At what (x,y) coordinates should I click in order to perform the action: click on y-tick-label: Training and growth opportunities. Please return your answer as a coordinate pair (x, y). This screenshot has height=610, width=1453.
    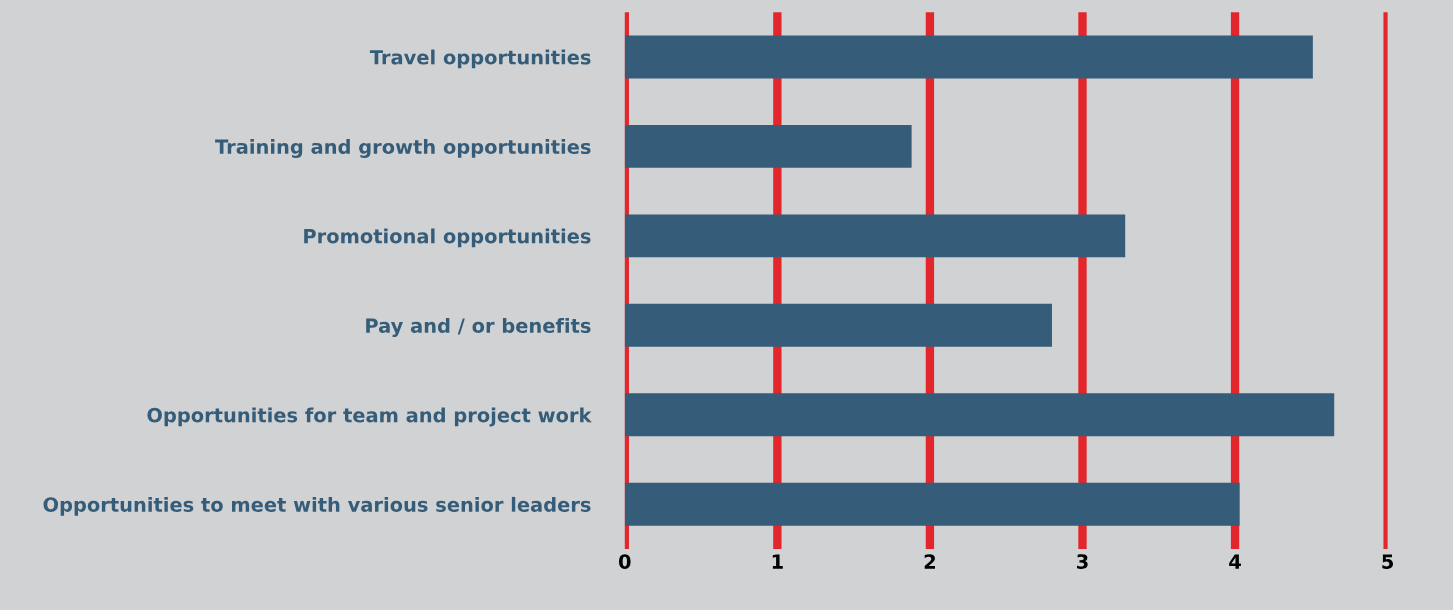
    Looking at the image, I should click on (403, 148).